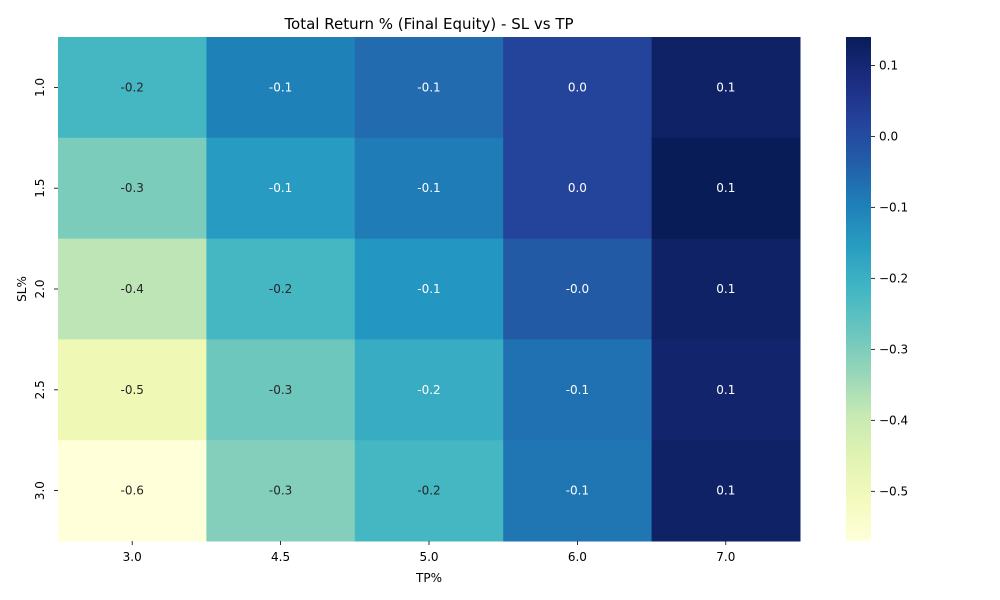 The image size is (1000, 600). I want to click on cell-value-label: -0.4, so click(131, 289).